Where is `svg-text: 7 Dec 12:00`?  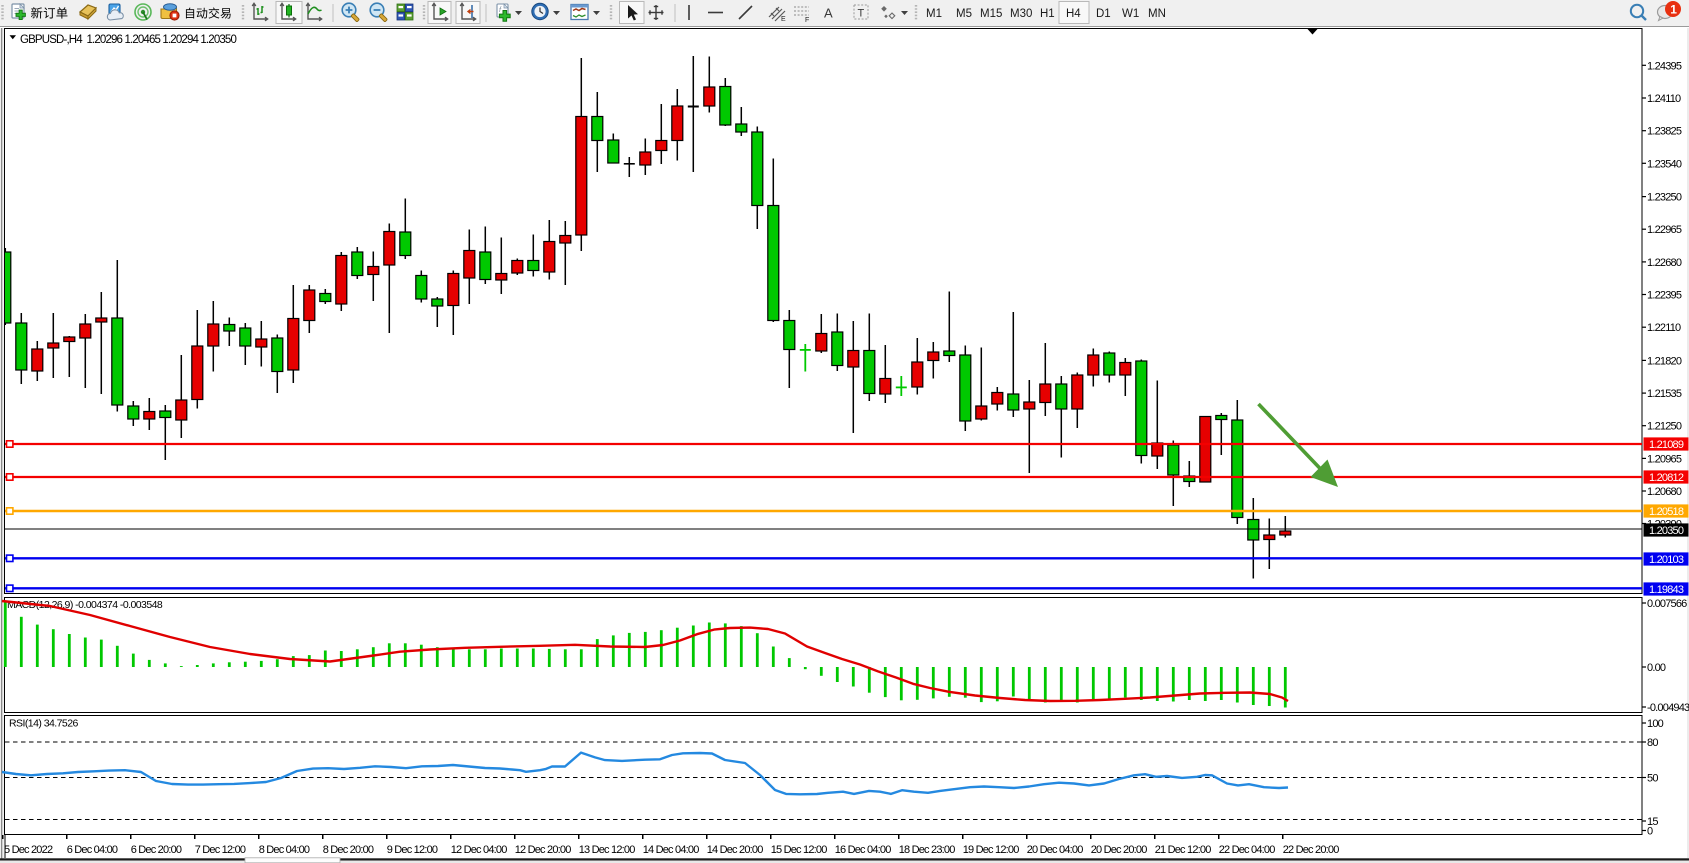
svg-text: 7 Dec 12:00 is located at coordinates (220, 850).